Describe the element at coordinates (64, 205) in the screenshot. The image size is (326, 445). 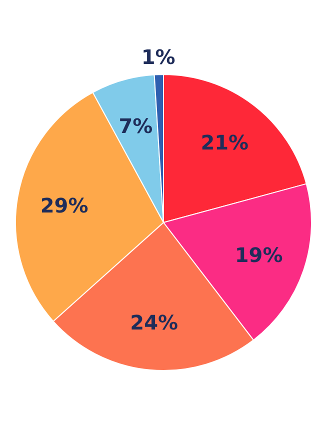
I see `data-label: 29%` at that location.